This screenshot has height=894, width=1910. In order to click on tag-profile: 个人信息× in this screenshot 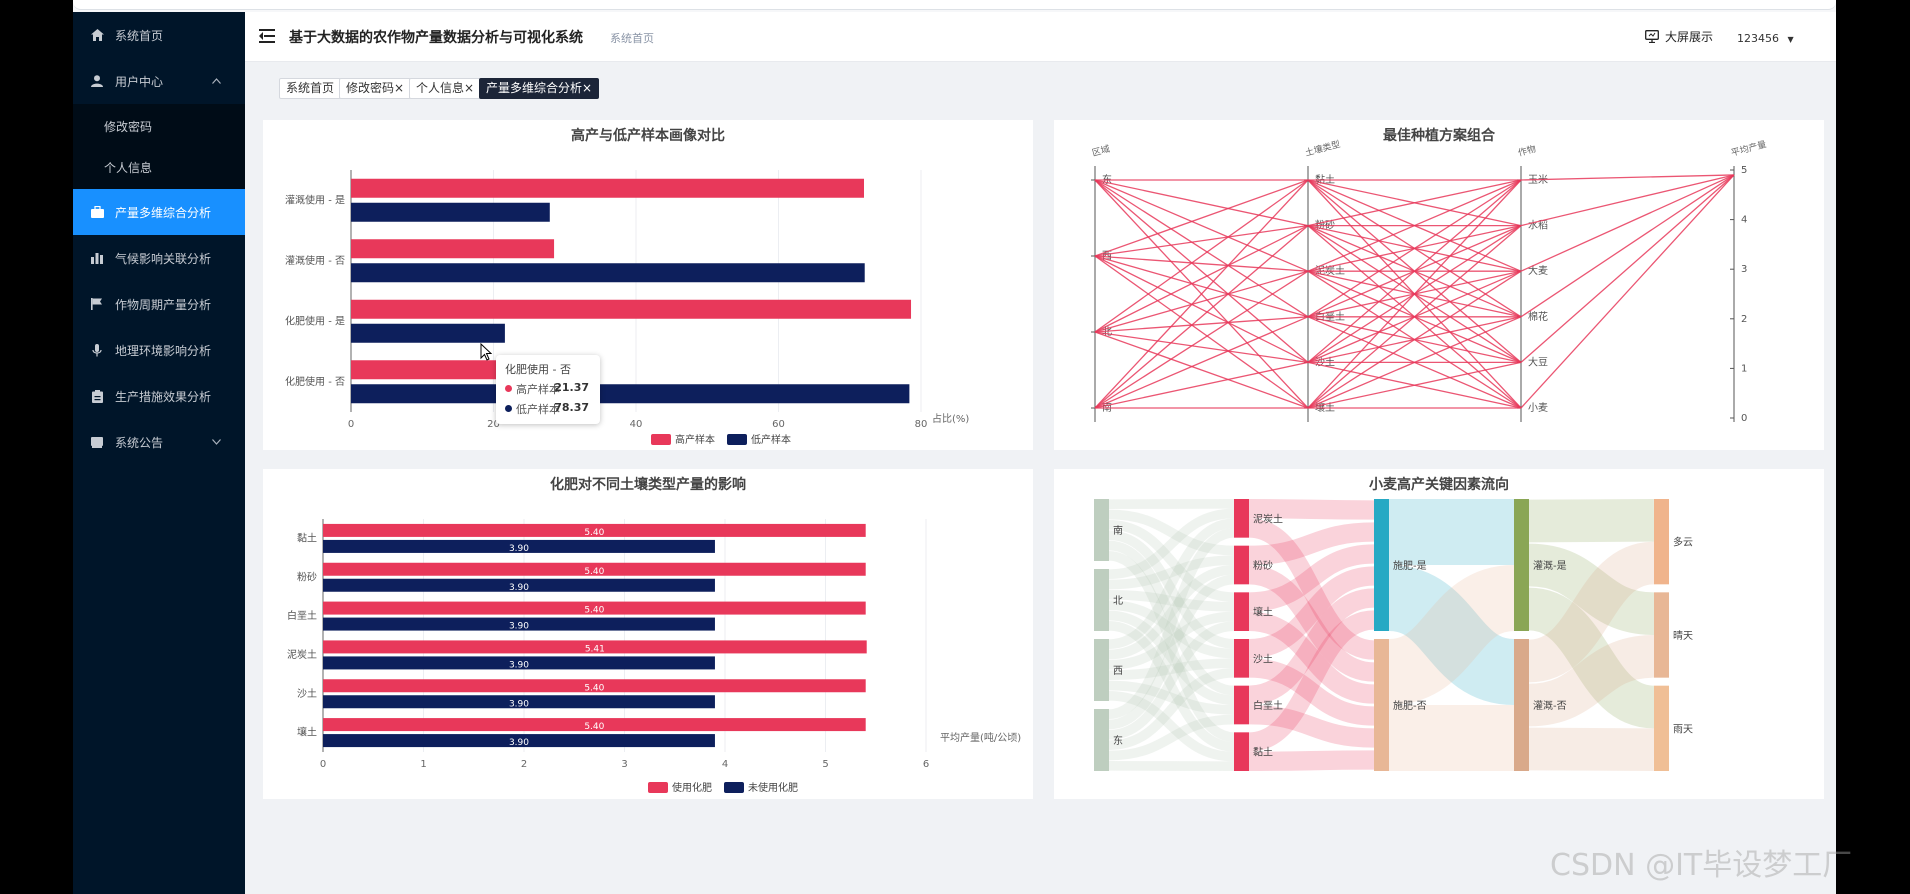, I will do `click(445, 88)`.